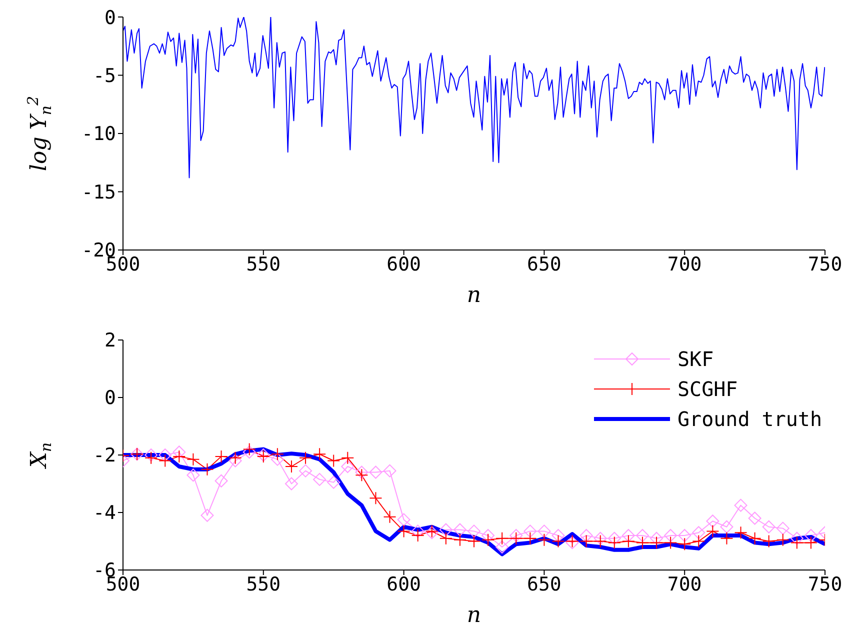 The width and height of the screenshot is (856, 631). I want to click on y-tick-label: -5, so click(104, 75).